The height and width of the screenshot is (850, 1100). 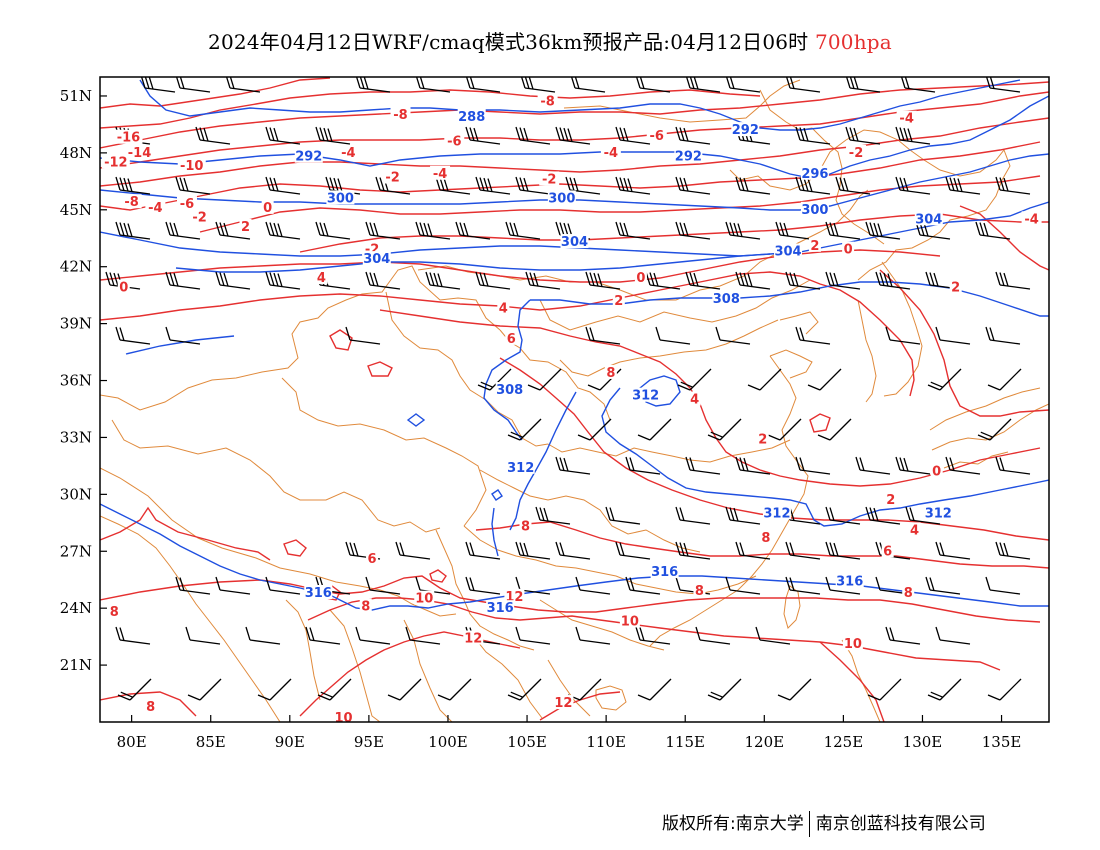 What do you see at coordinates (473, 639) in the screenshot?
I see `temperature-label: 12` at bounding box center [473, 639].